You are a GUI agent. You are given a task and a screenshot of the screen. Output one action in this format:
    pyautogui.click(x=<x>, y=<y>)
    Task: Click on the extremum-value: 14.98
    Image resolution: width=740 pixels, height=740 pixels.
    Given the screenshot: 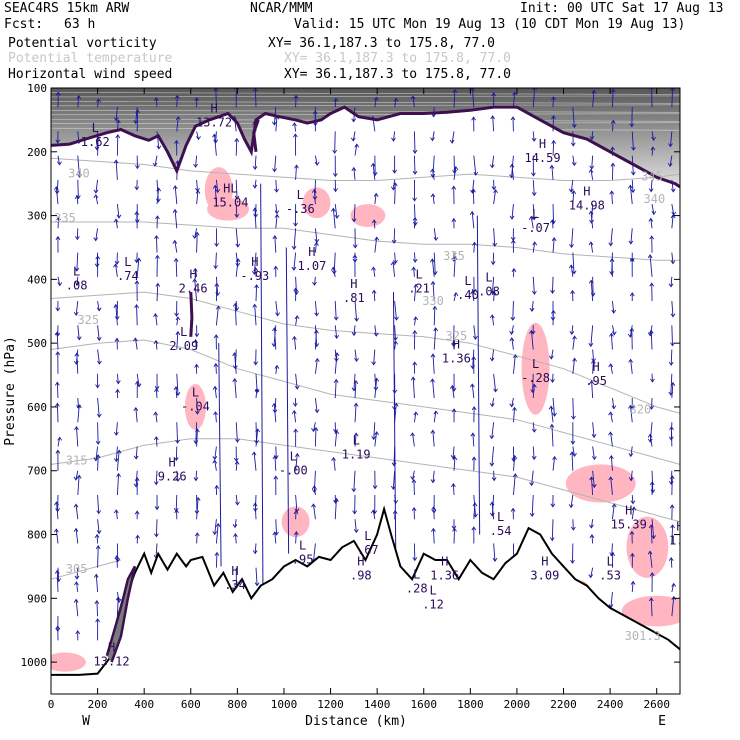 What is the action you would take?
    pyautogui.click(x=587, y=206)
    